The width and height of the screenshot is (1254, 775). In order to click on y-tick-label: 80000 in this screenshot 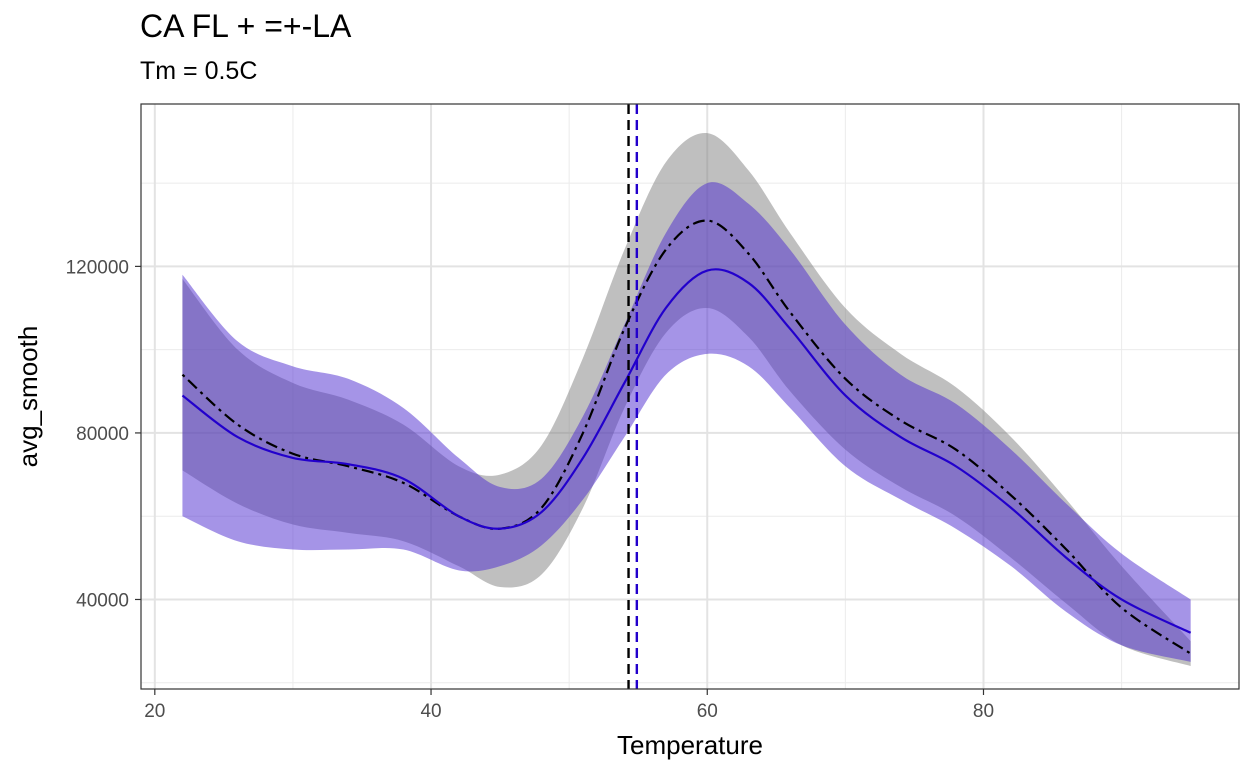, I will do `click(102, 434)`.